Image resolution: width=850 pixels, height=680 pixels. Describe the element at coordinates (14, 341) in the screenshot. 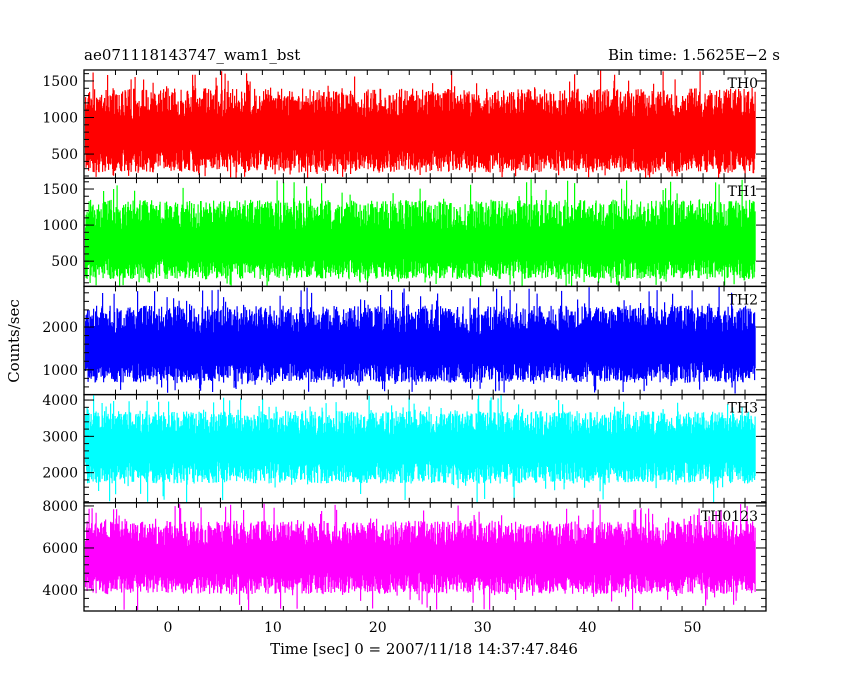

I see `y-axis-label: Counts/sec` at that location.